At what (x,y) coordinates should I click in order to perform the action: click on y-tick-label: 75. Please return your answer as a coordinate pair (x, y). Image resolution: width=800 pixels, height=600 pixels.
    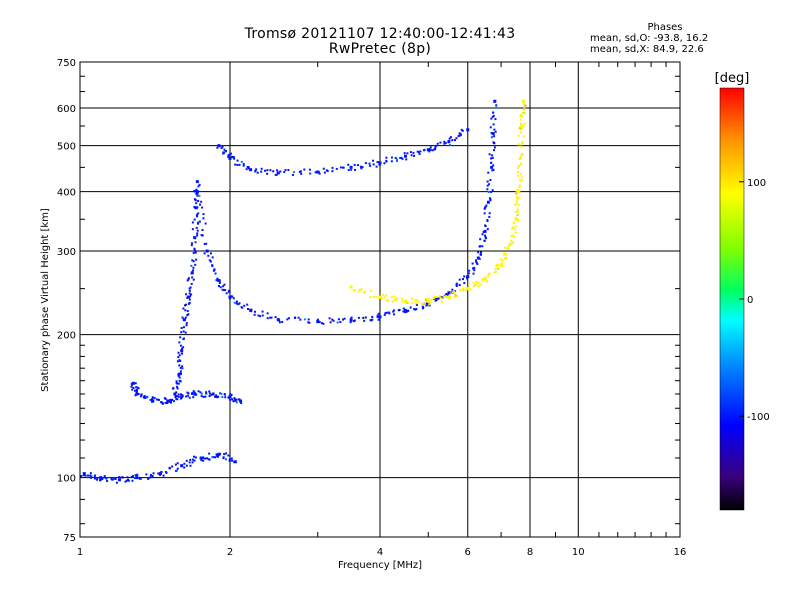
    Looking at the image, I should click on (69, 538).